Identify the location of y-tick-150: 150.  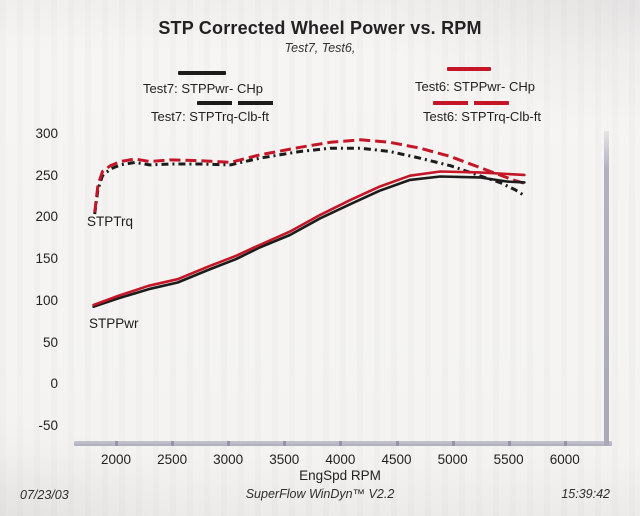
(46, 259).